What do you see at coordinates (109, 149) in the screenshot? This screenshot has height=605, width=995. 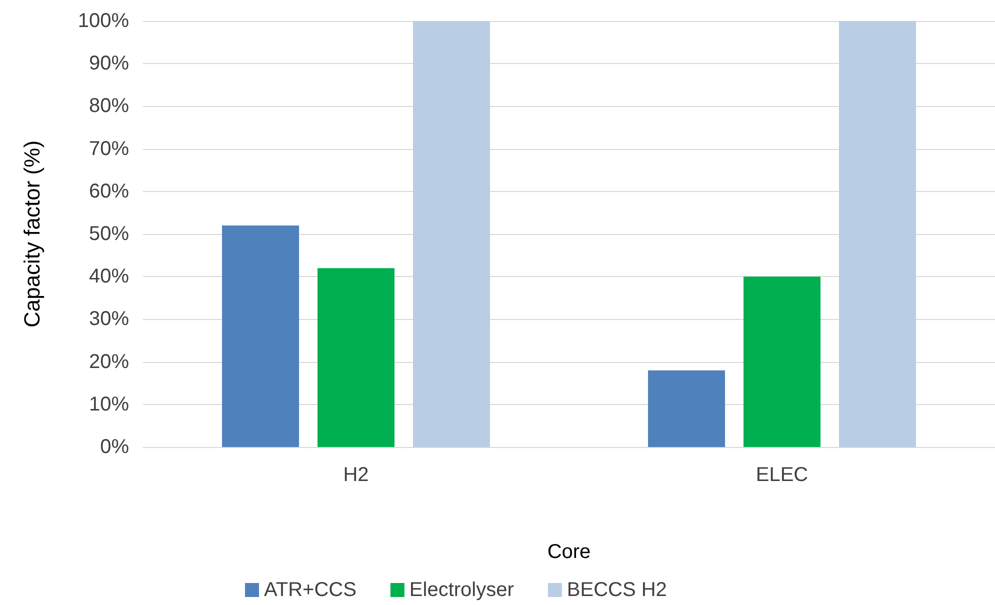 I see `y-tick-label: 70%` at bounding box center [109, 149].